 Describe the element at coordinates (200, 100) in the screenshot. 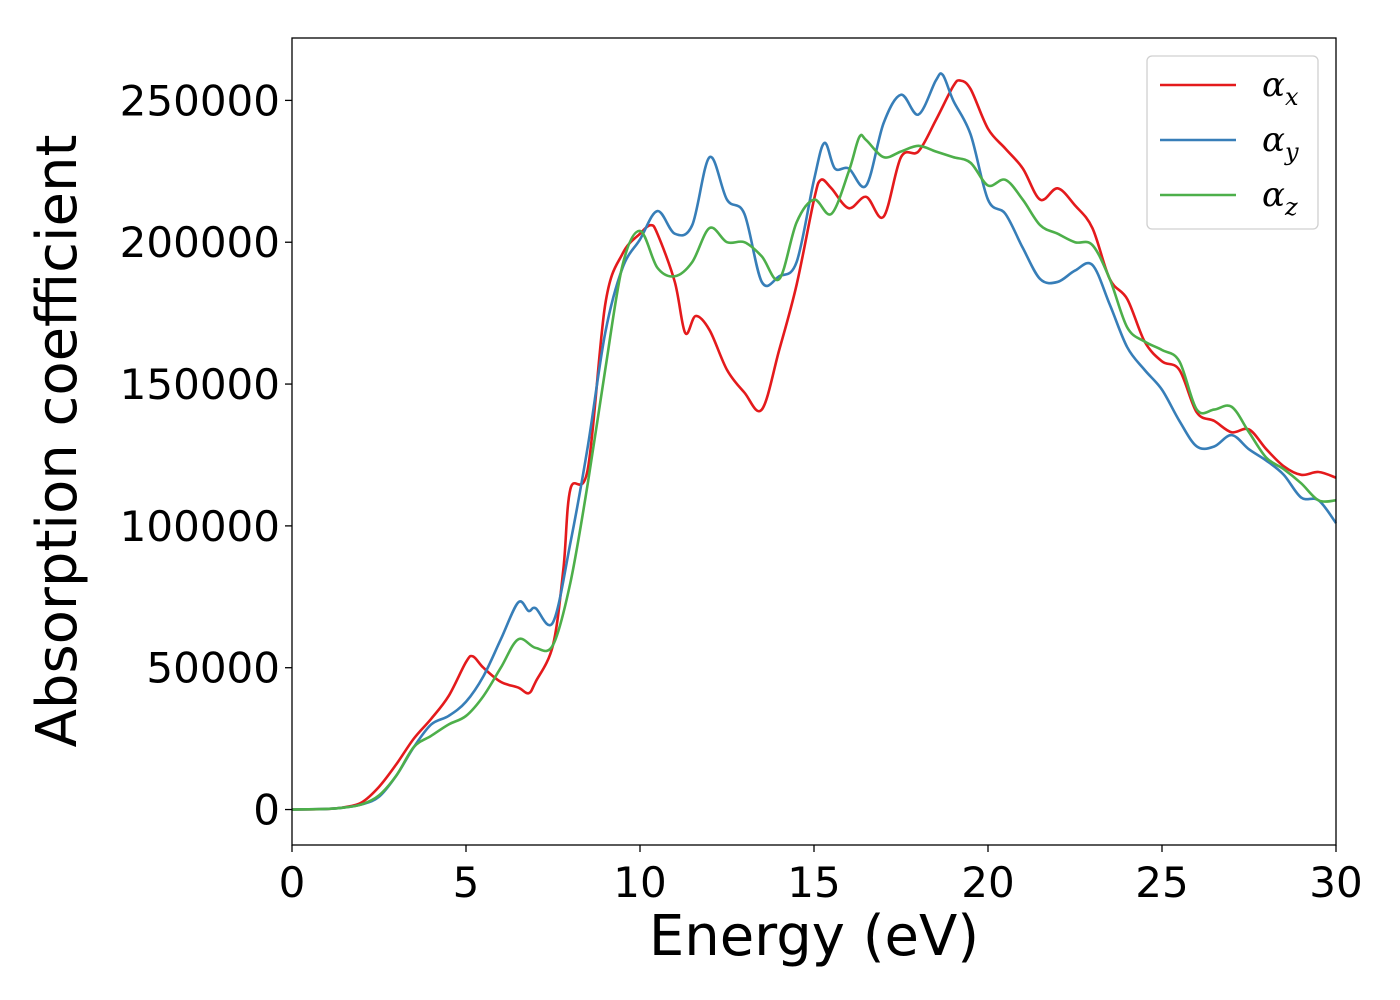

I see `y-tick-label: 250000` at that location.